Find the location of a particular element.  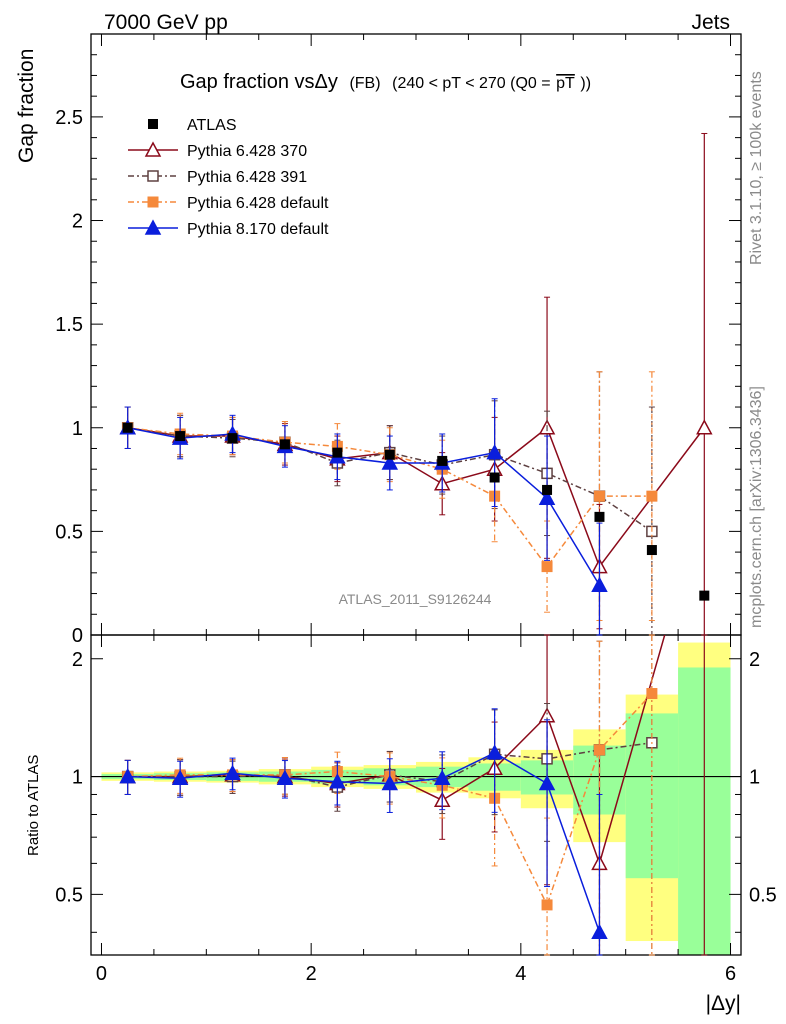

header-energy-label: 7000 GeV pp is located at coordinates (166, 22).